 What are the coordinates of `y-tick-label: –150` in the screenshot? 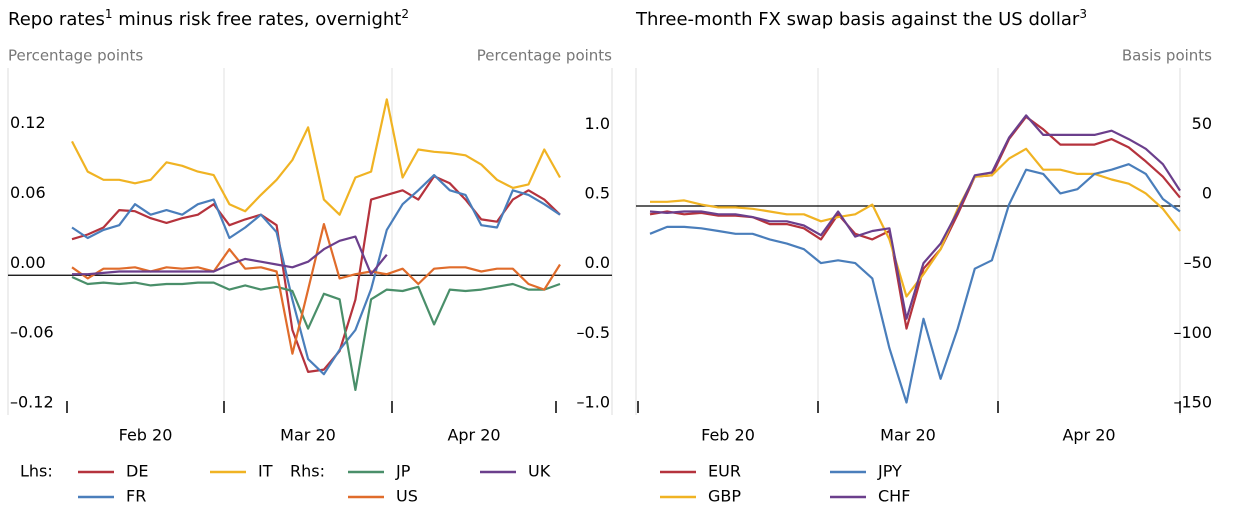 It's located at (1192, 402).